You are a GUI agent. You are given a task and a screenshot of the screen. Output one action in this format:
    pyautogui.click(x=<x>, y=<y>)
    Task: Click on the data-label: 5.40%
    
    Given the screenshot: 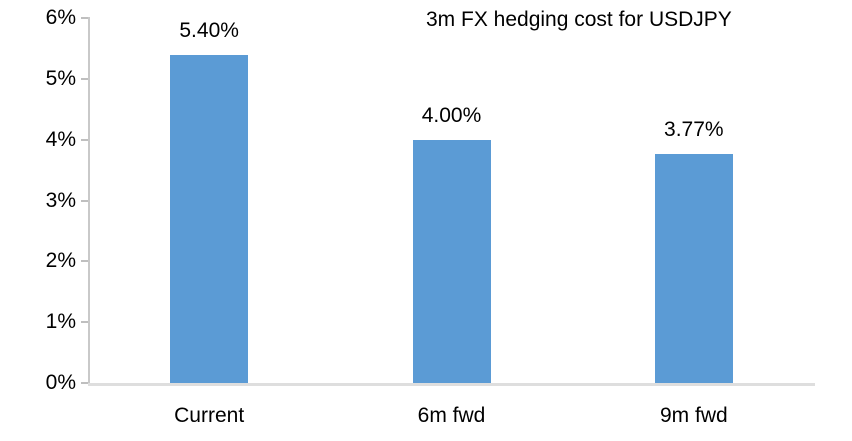 What is the action you would take?
    pyautogui.click(x=209, y=30)
    